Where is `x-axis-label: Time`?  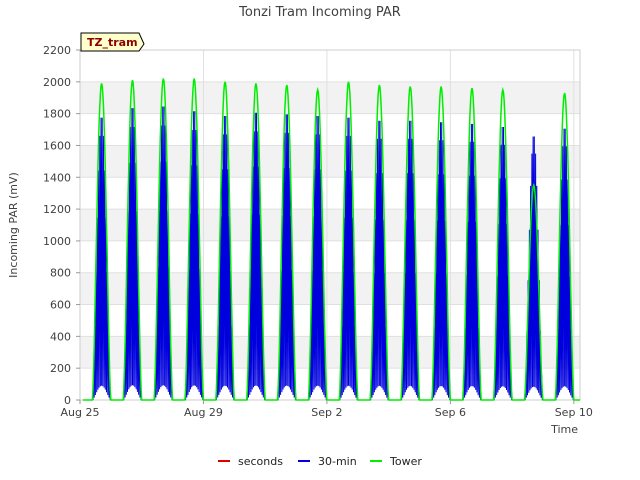 x-axis-label: Time is located at coordinates (564, 429).